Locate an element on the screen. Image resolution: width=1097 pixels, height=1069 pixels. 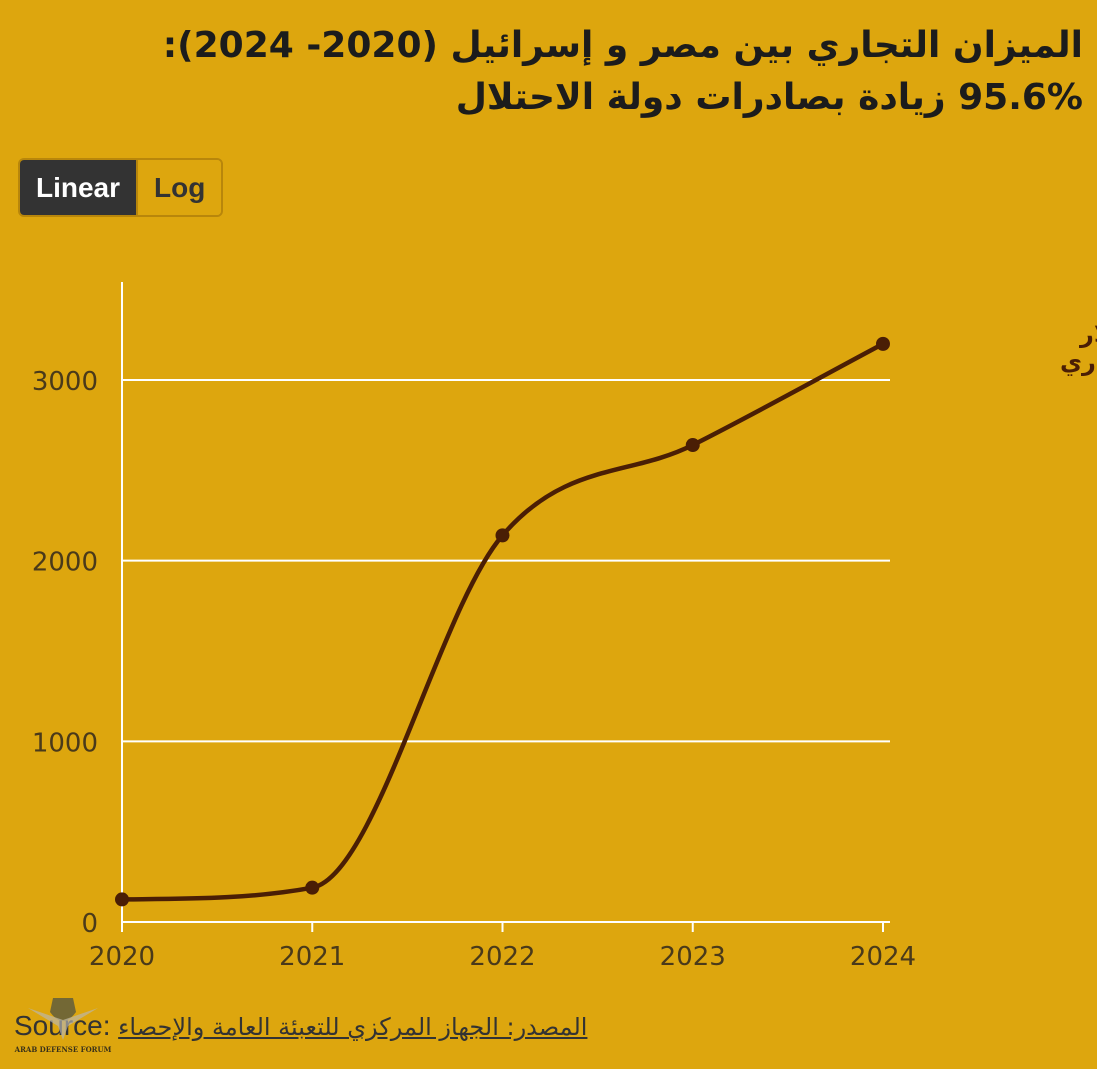
y-tick-label: 0 is located at coordinates (89, 924).